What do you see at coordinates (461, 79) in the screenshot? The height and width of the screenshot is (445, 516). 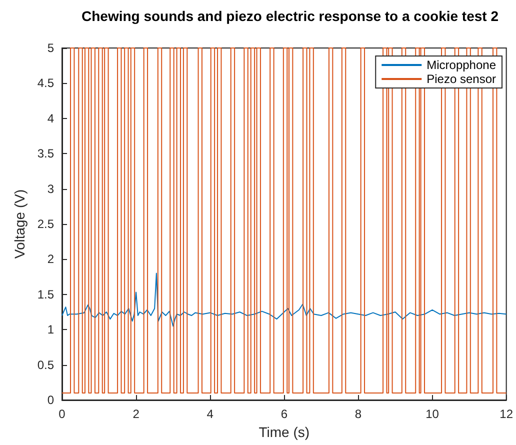 I see `legend-label: Piezo sensor` at bounding box center [461, 79].